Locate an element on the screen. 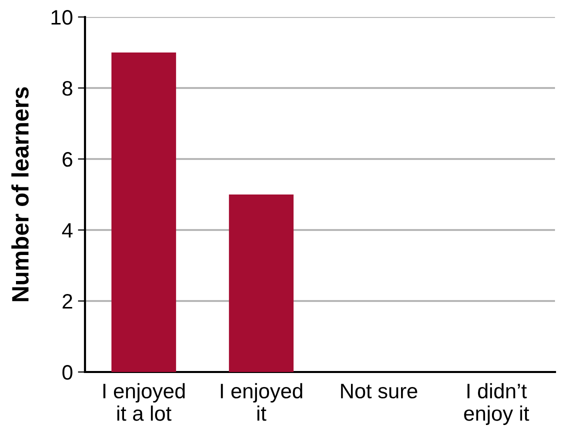  y-tick-label: 4 is located at coordinates (67, 230).